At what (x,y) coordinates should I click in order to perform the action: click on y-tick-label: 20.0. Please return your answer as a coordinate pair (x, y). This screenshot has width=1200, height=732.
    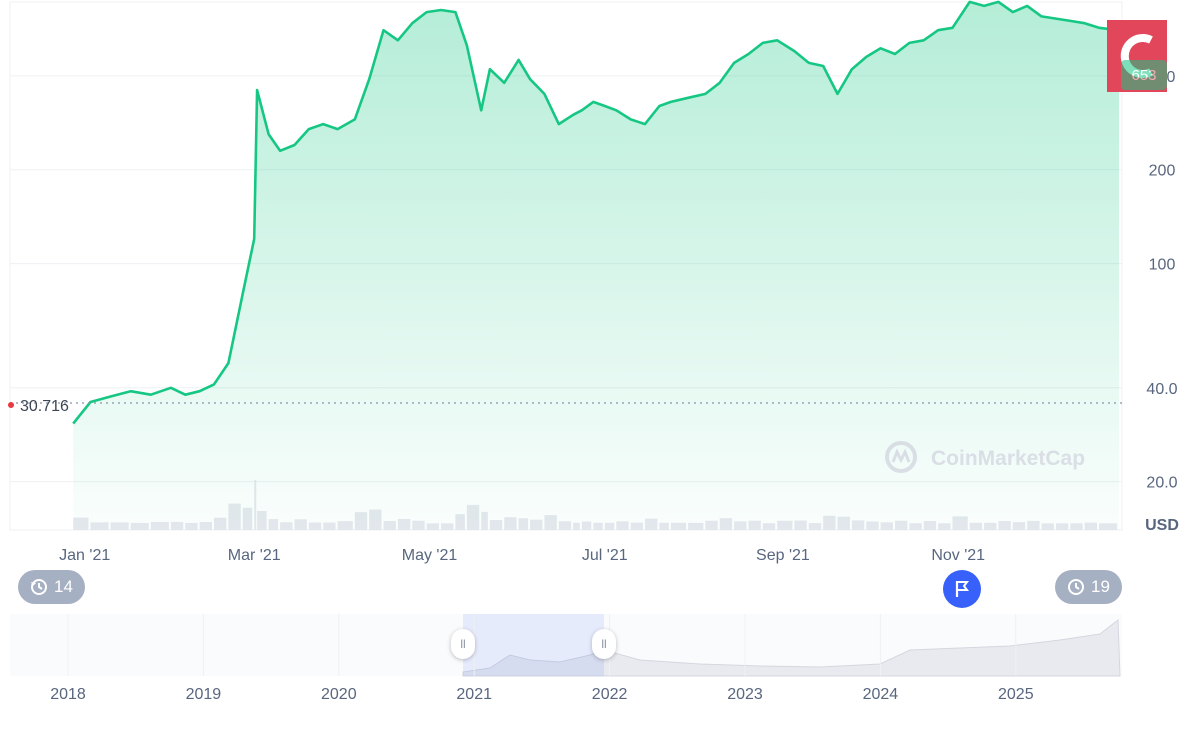
    Looking at the image, I should click on (1161, 483).